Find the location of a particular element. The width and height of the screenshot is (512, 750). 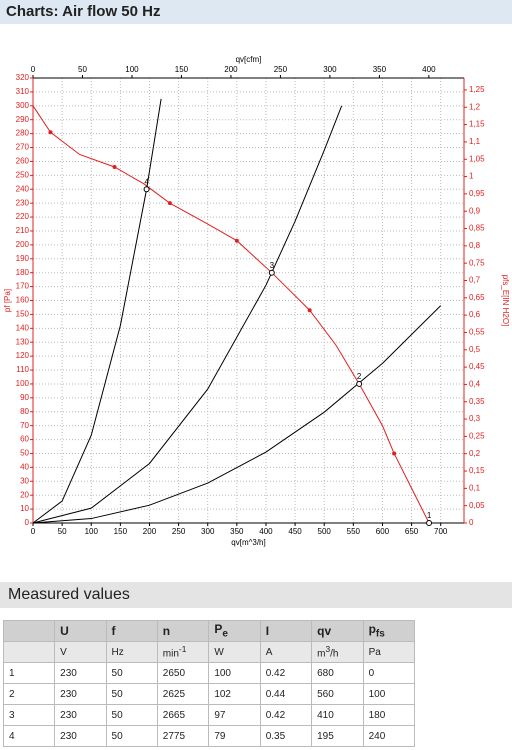

y-tick-label: 40 is located at coordinates (24, 466).